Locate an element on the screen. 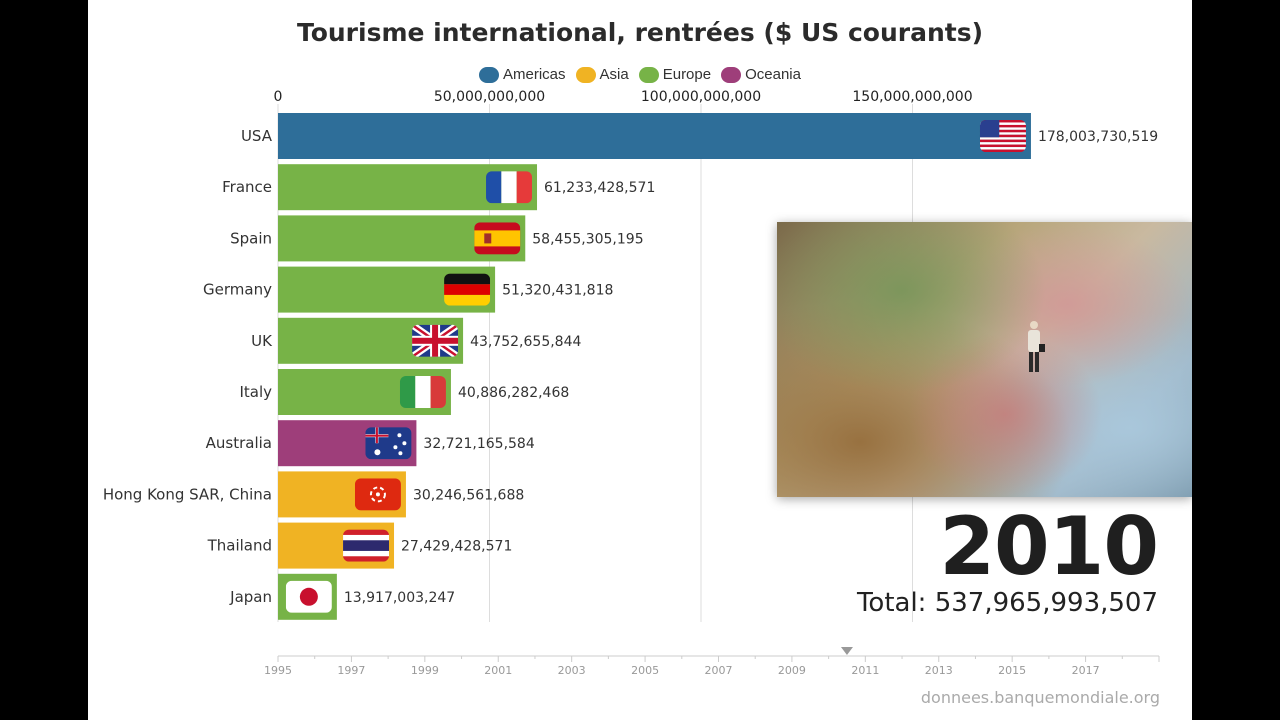 The image size is (1280, 720). x-tick-label: 50,000,000,000 is located at coordinates (489, 97).